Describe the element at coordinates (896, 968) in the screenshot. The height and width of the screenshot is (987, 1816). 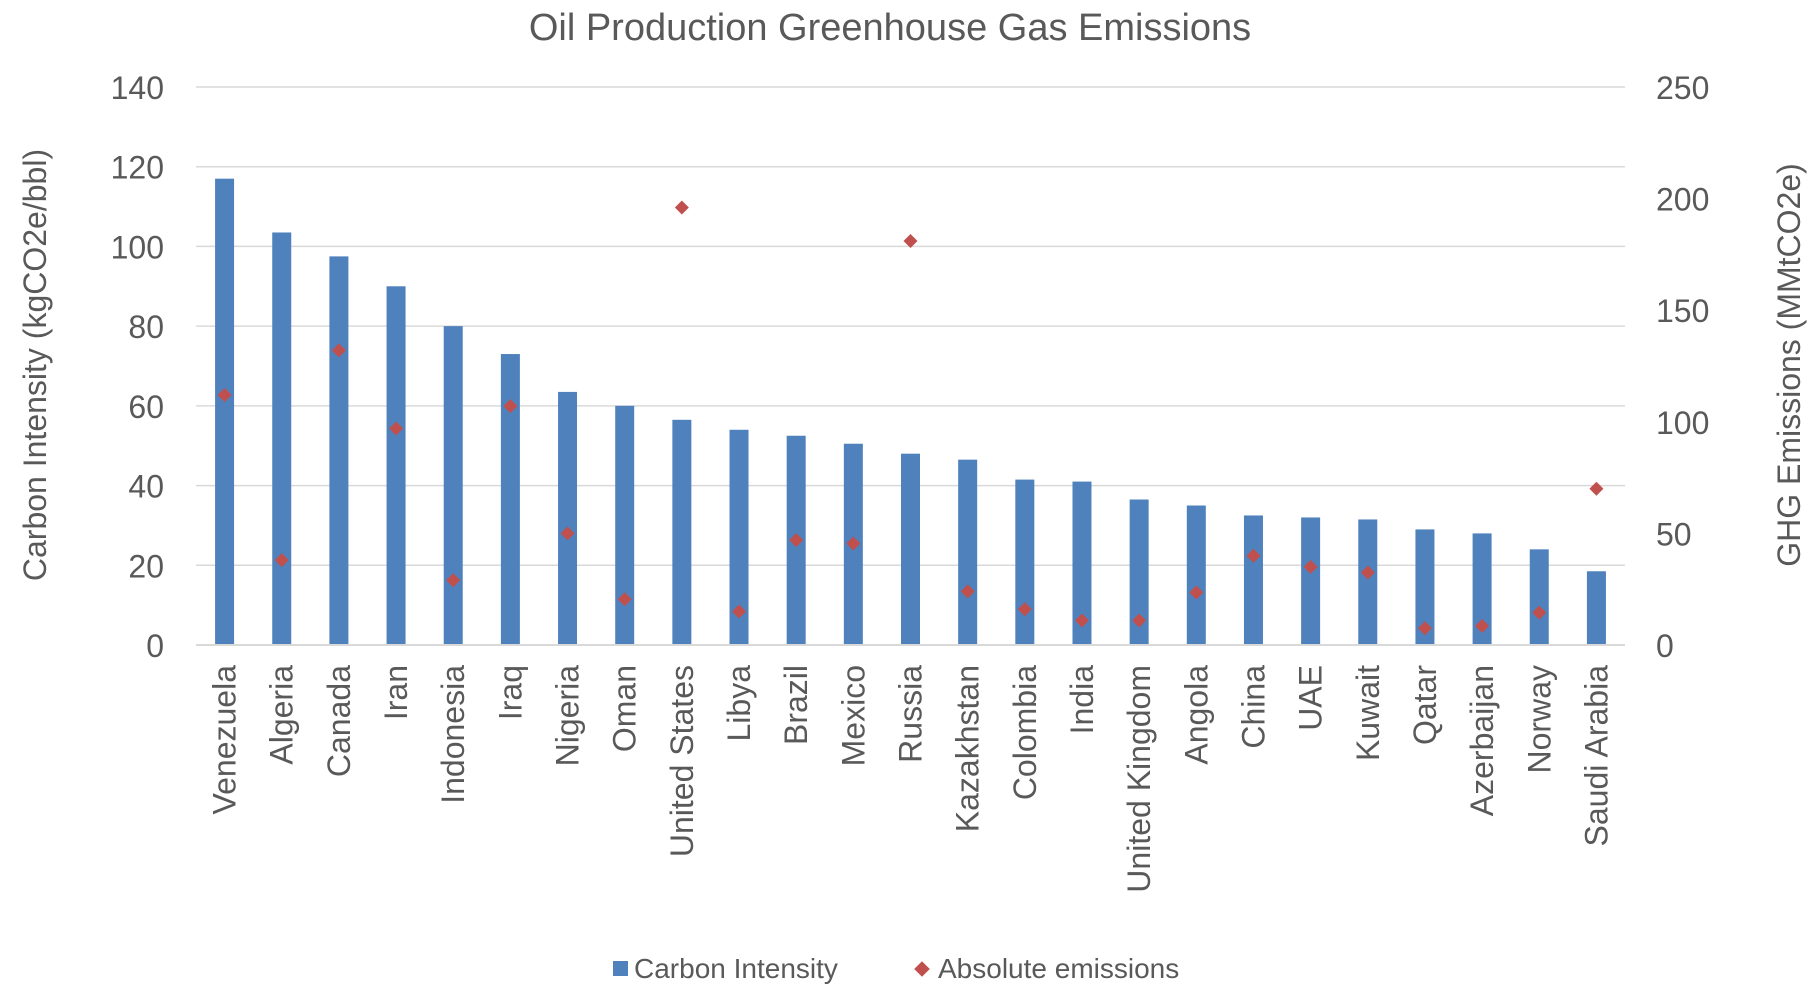
I see `legend: Carbon Intensity Absolute emissions` at that location.